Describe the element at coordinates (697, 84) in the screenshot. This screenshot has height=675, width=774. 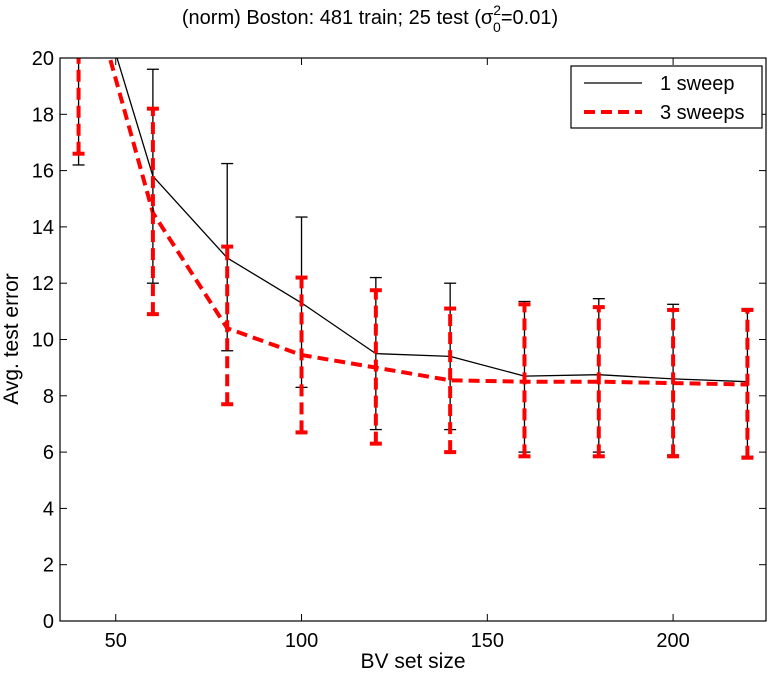
I see `legend-label-1-sweep: 1 sweep` at that location.